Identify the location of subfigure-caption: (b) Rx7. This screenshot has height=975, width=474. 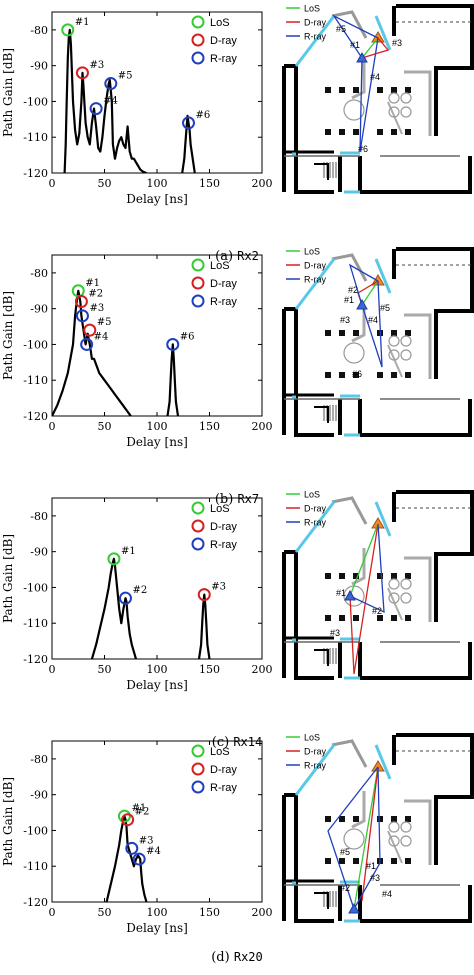
(237, 499).